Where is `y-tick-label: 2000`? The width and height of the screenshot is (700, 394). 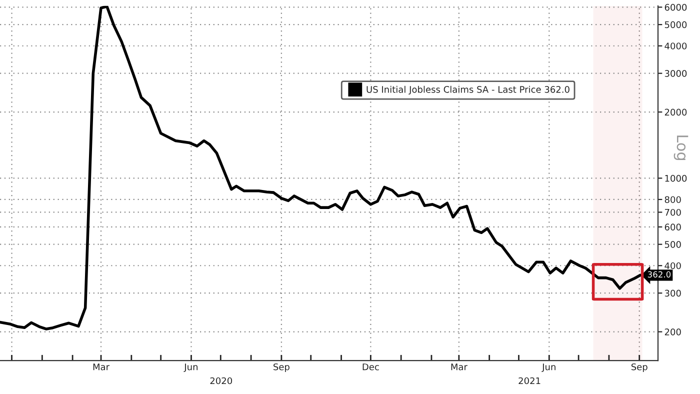 y-tick-label: 2000 is located at coordinates (675, 112).